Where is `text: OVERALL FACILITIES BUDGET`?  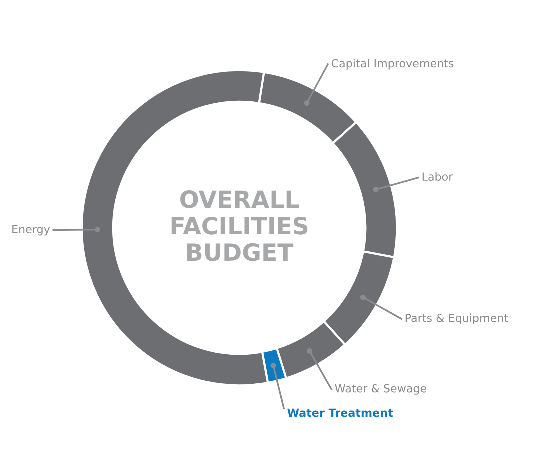
text: OVERALL FACILITIES BUDGET is located at coordinates (240, 226).